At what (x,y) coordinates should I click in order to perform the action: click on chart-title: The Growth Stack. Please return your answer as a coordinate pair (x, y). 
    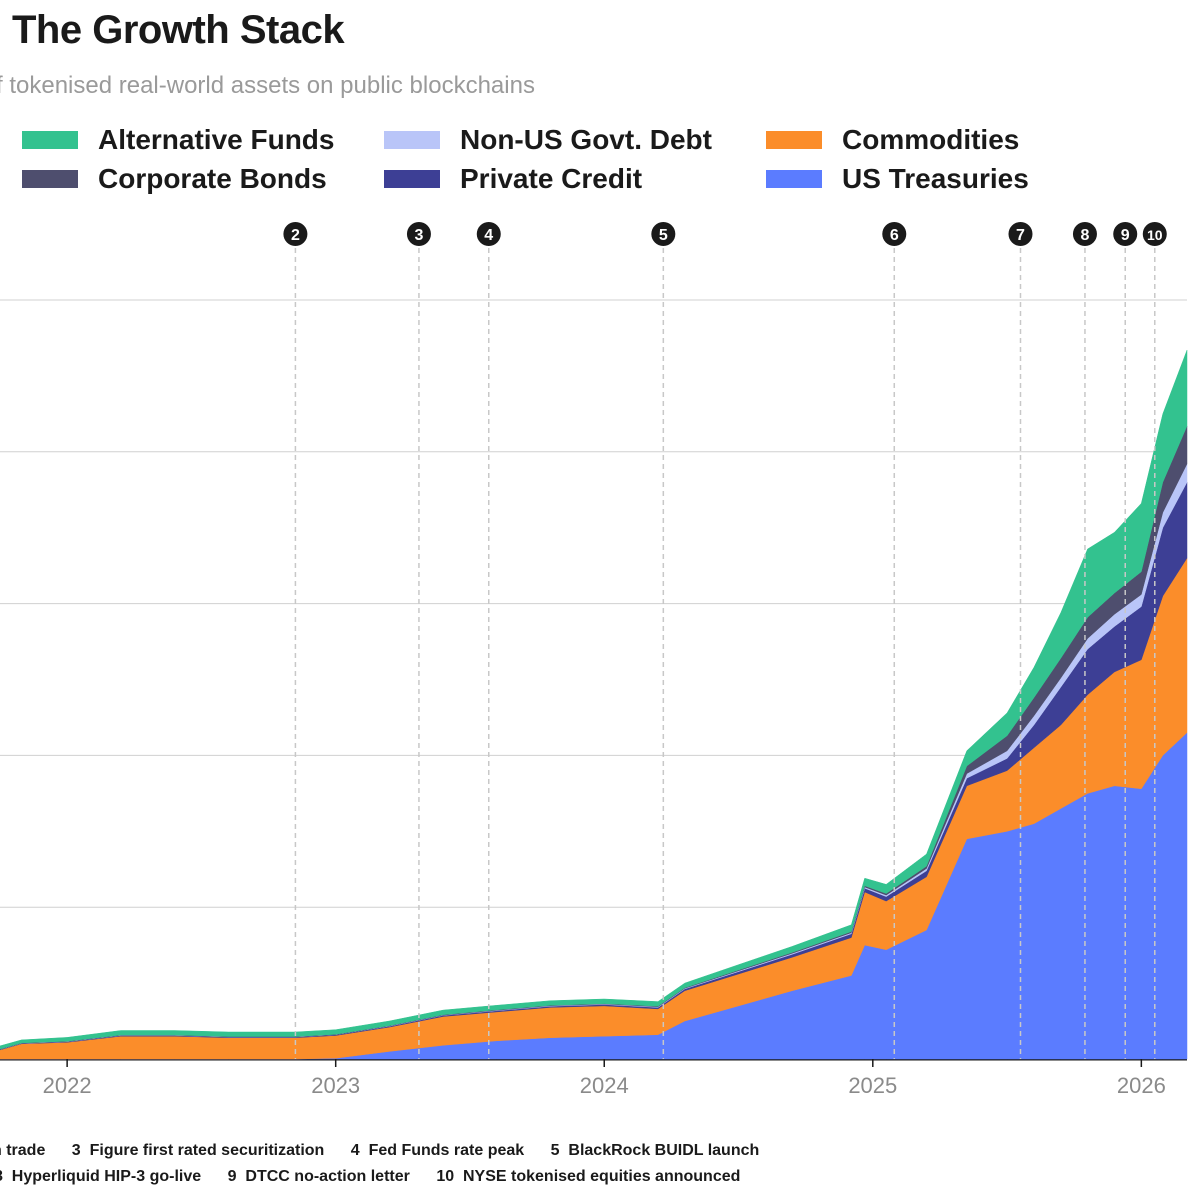
    Looking at the image, I should click on (178, 30).